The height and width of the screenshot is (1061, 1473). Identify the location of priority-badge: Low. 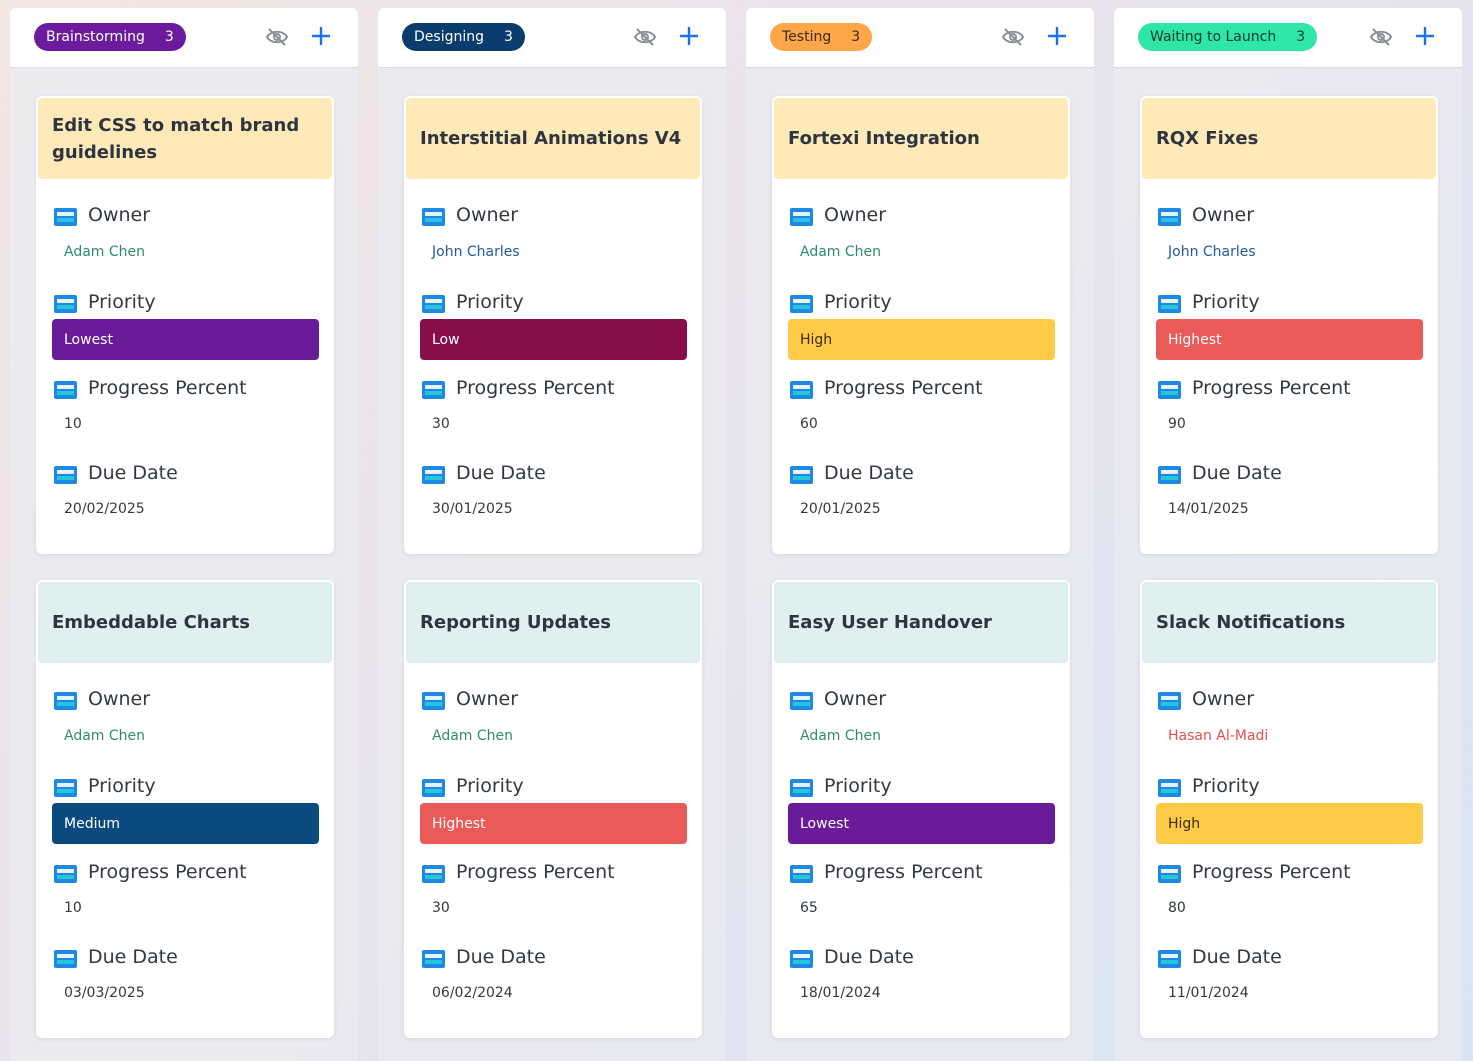
(553, 339).